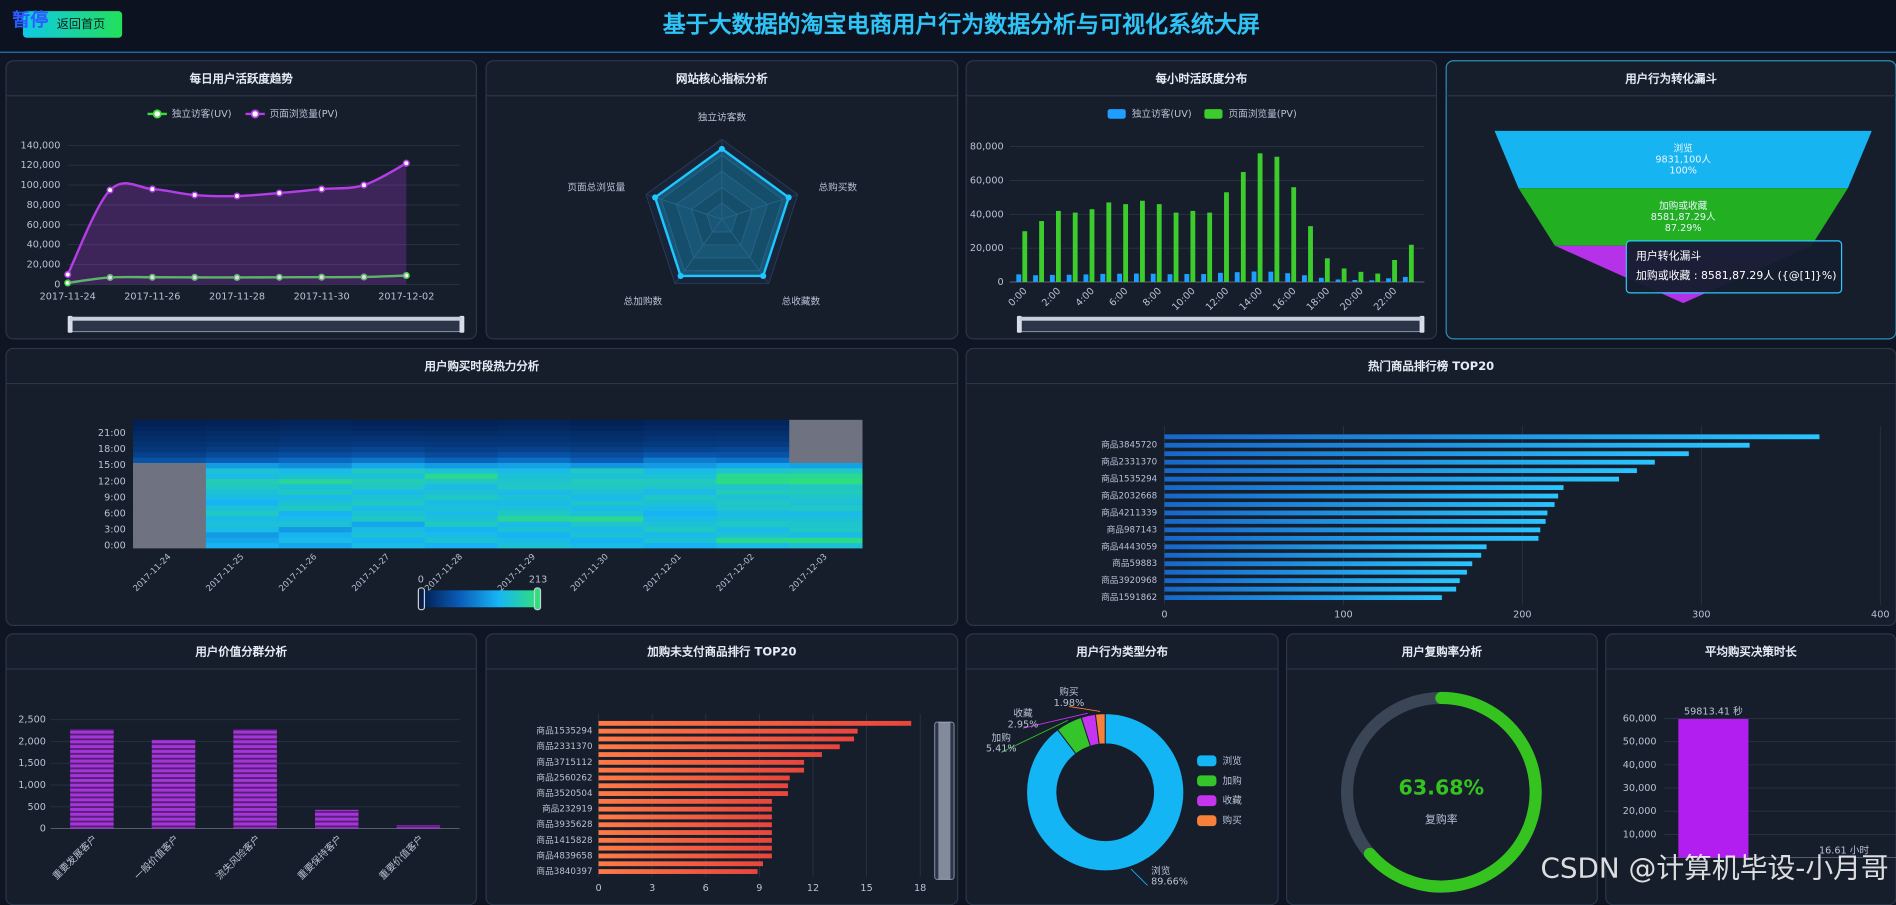 The width and height of the screenshot is (1896, 905). Describe the element at coordinates (537, 599) in the screenshot. I see `visual-map-handle` at that location.